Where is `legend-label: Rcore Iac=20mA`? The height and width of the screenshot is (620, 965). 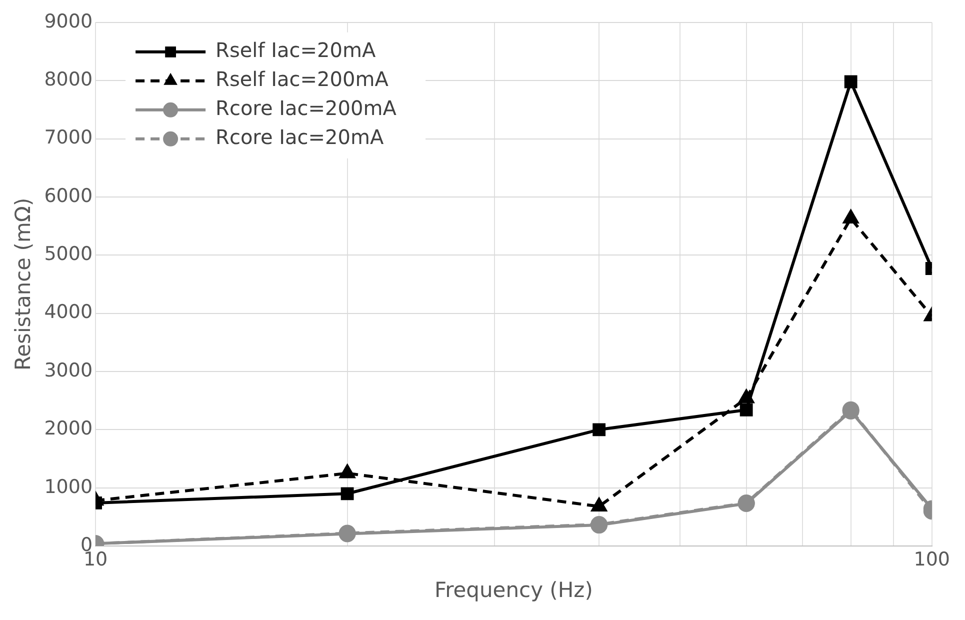 legend-label: Rcore Iac=20mA is located at coordinates (300, 137).